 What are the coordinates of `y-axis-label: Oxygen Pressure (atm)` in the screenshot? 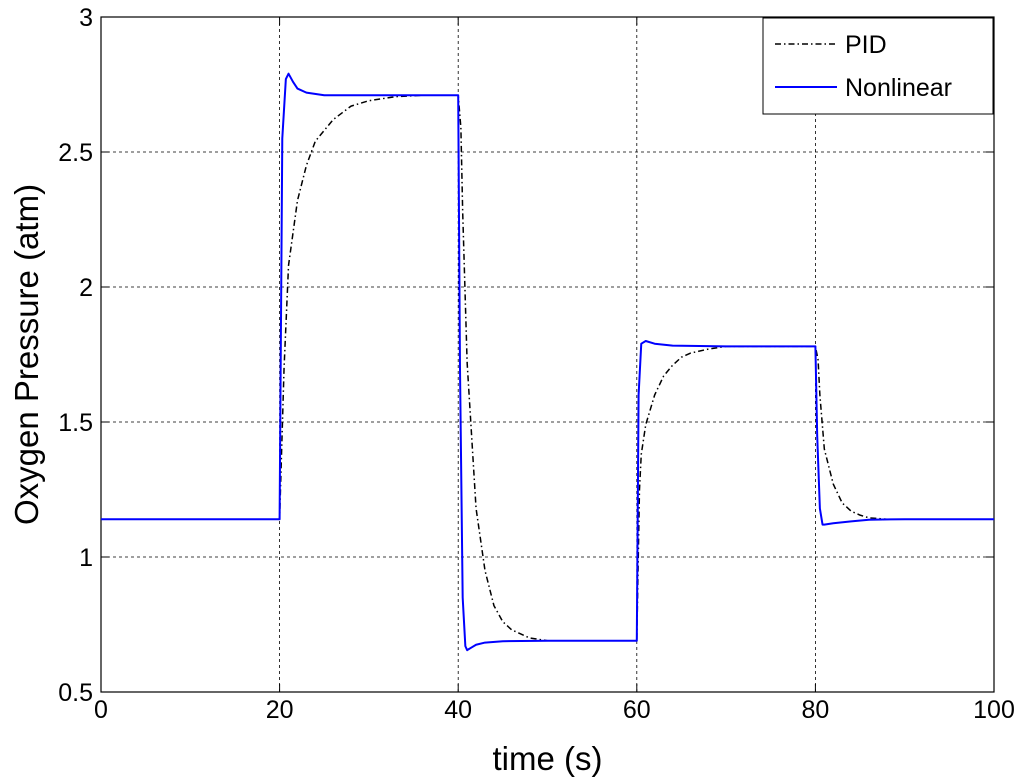 It's located at (26, 354).